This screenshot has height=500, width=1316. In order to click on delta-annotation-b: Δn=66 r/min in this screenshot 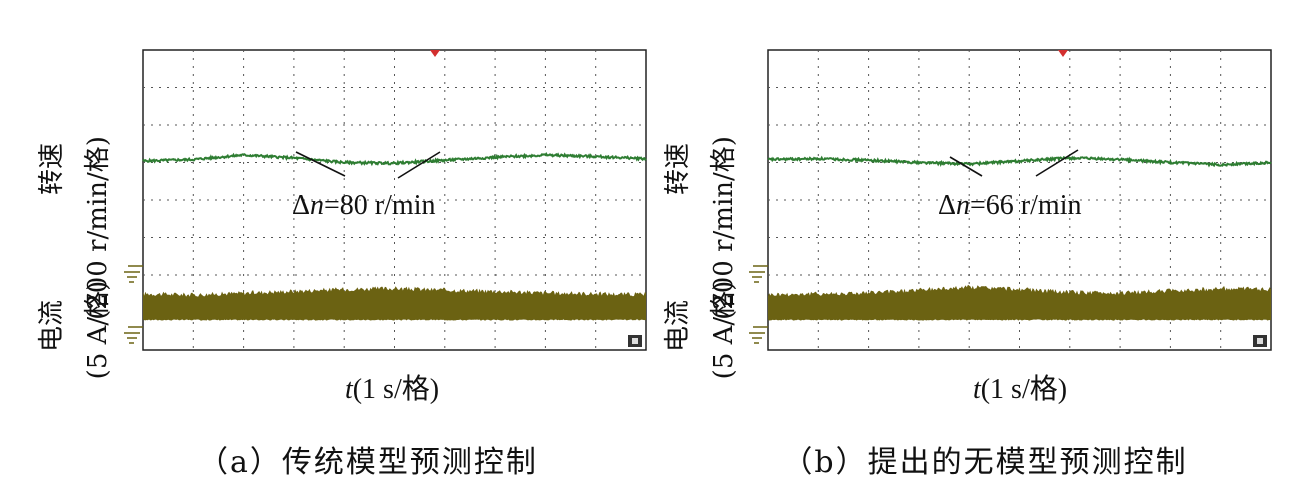, I will do `click(1009, 205)`.